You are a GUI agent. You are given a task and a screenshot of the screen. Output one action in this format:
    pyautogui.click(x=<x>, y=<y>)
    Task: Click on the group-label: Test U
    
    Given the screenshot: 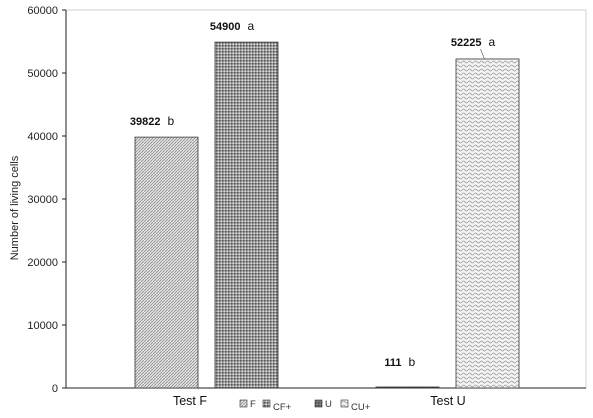 What is the action you would take?
    pyautogui.click(x=447, y=401)
    